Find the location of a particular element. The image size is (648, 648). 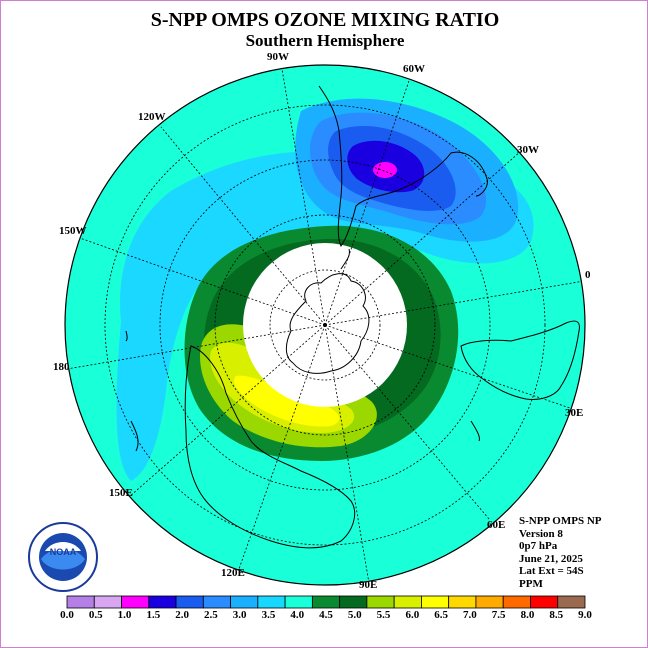

lon-label-60e: 60E is located at coordinates (496, 525).